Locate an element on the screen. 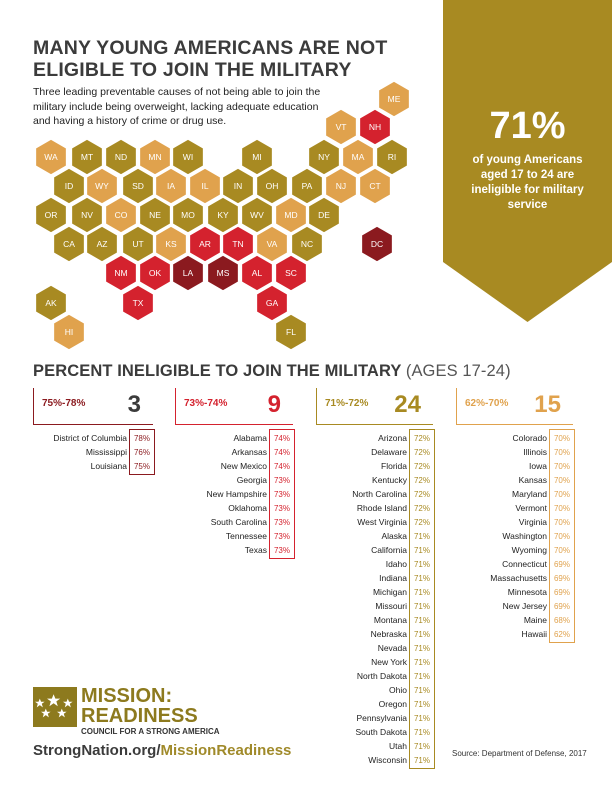 This screenshot has width=612, height=792. state-label: NM is located at coordinates (120, 273).